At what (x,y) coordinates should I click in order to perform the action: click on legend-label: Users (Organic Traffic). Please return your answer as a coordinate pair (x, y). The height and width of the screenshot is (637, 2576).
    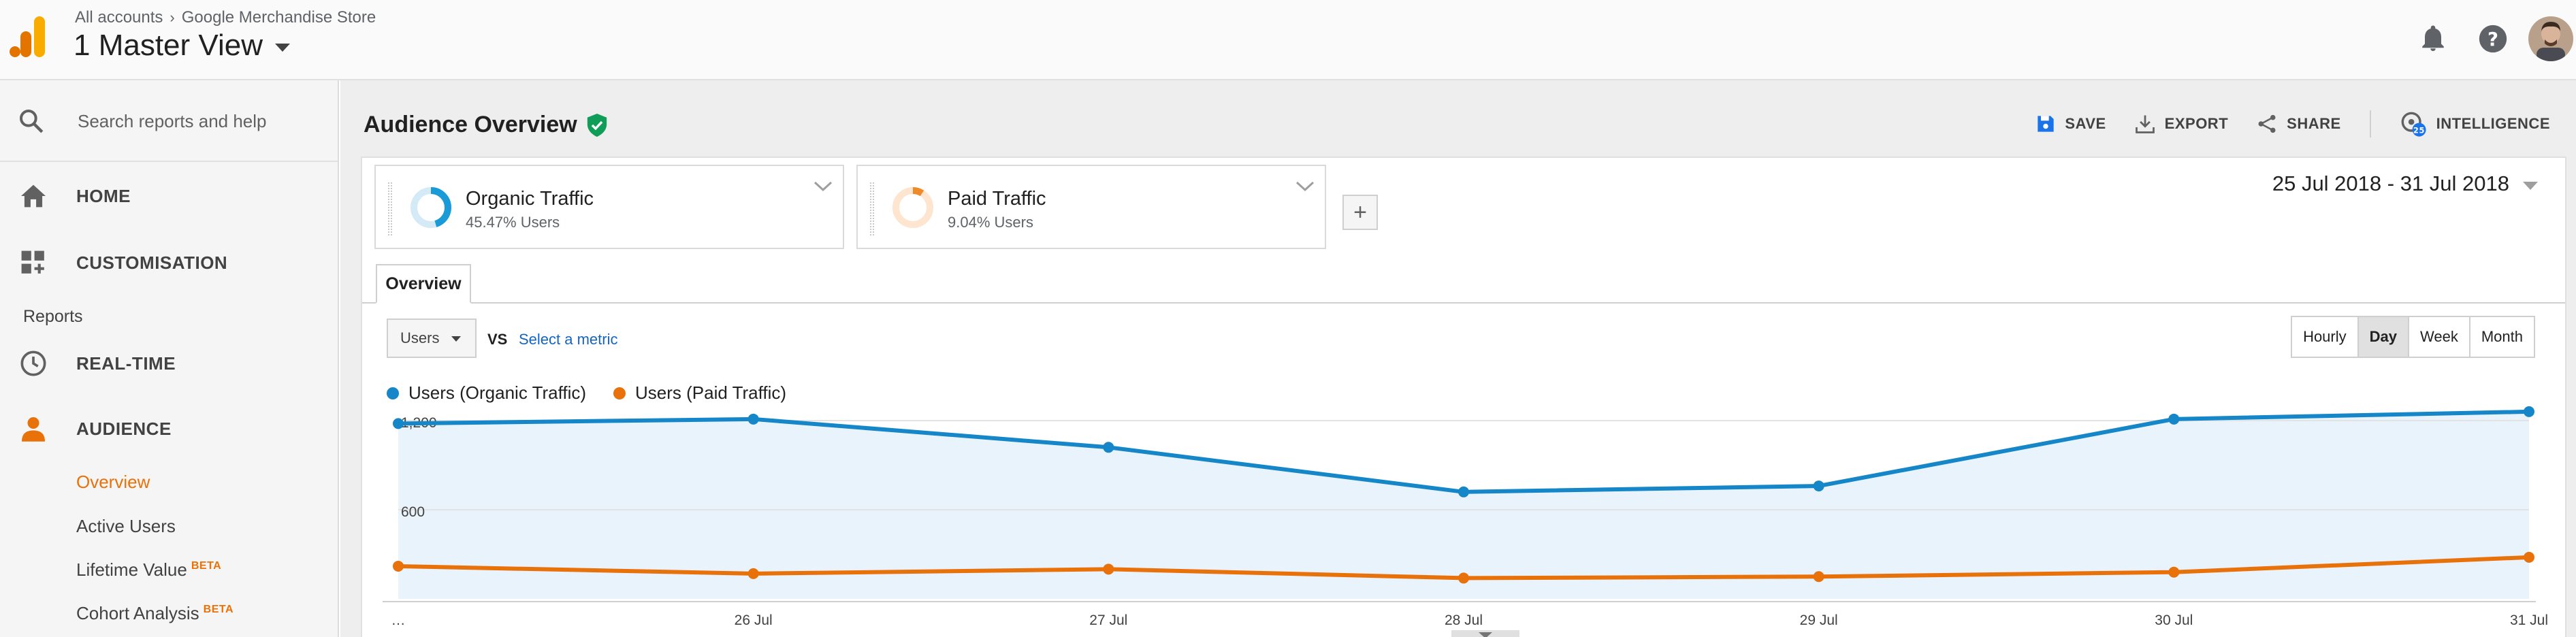
    Looking at the image, I should click on (498, 393).